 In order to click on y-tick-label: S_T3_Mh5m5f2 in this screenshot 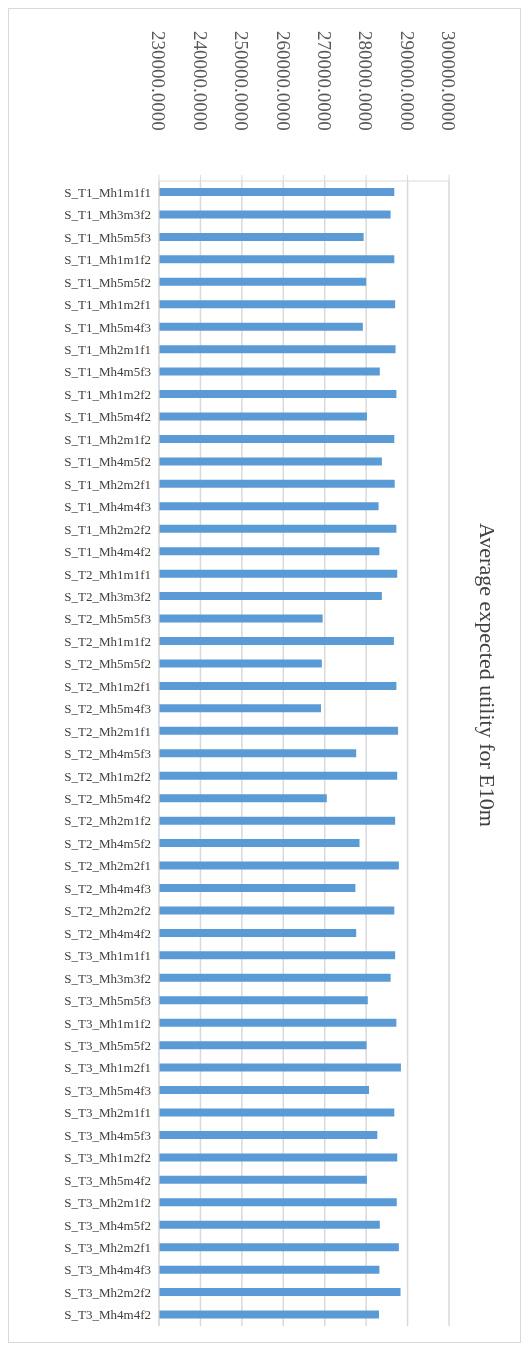, I will do `click(107, 1045)`.